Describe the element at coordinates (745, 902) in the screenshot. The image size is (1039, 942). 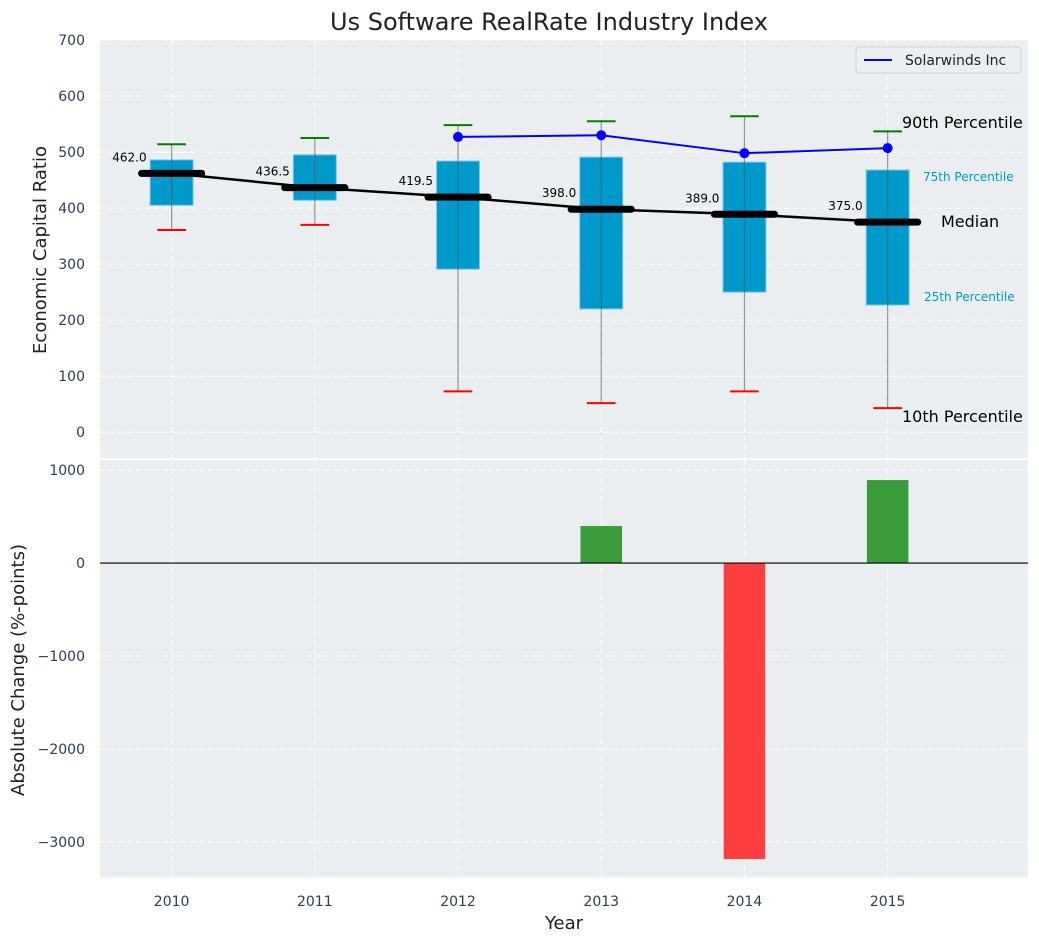
I see `x-tick-label: 2014` at that location.